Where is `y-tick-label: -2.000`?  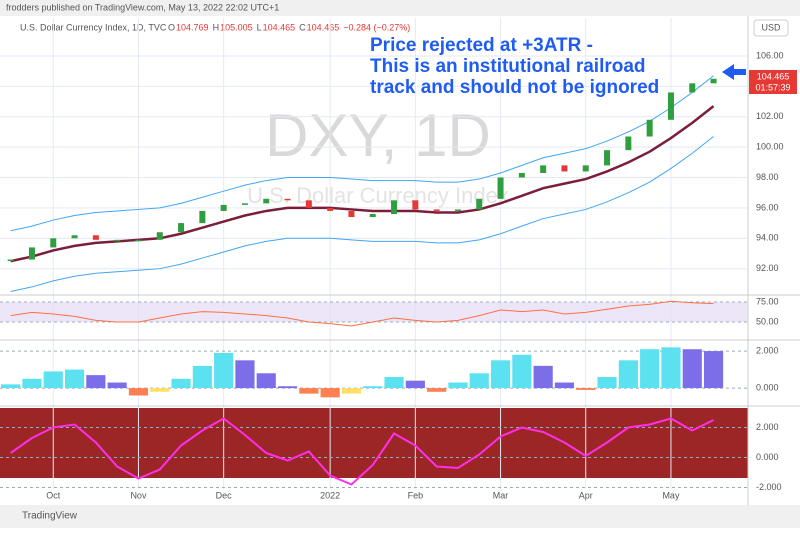
y-tick-label: -2.000 is located at coordinates (769, 487).